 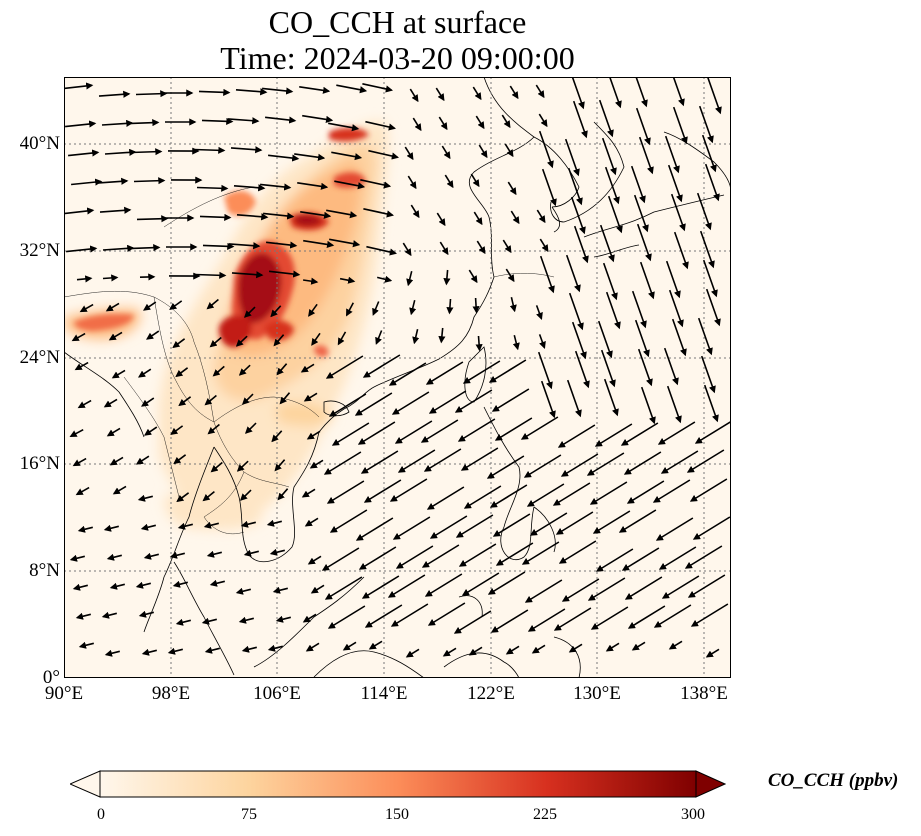 I want to click on y-tick-label: 32°N, so click(x=39, y=250).